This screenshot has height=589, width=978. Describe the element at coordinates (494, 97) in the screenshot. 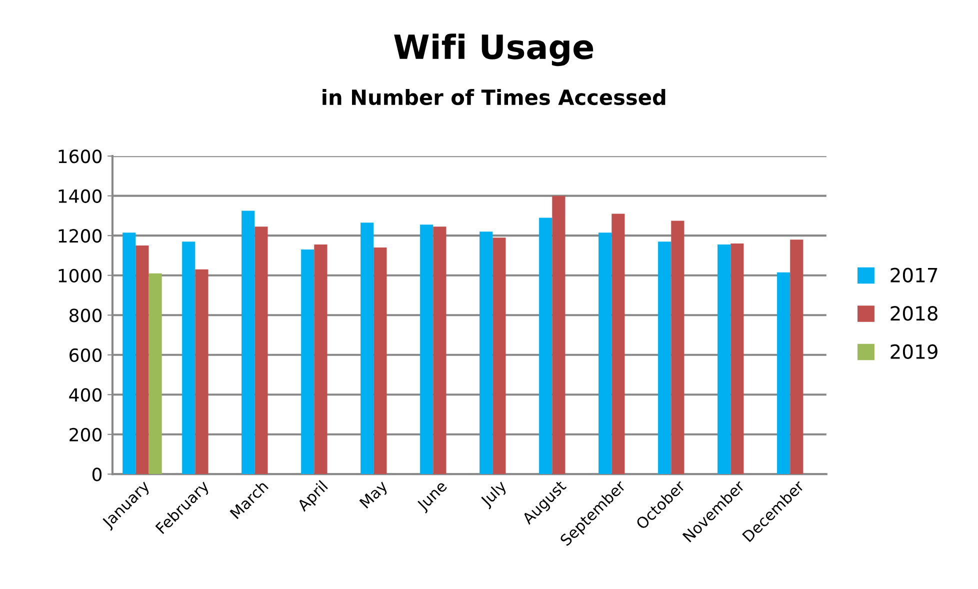

I see `chart-subtitle: in Number of Times Accessed` at that location.